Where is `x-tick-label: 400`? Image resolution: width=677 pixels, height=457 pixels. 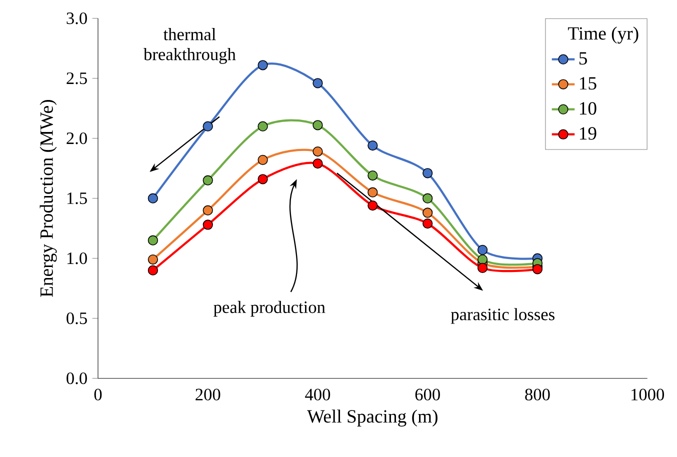 x-tick-label: 400 is located at coordinates (317, 394).